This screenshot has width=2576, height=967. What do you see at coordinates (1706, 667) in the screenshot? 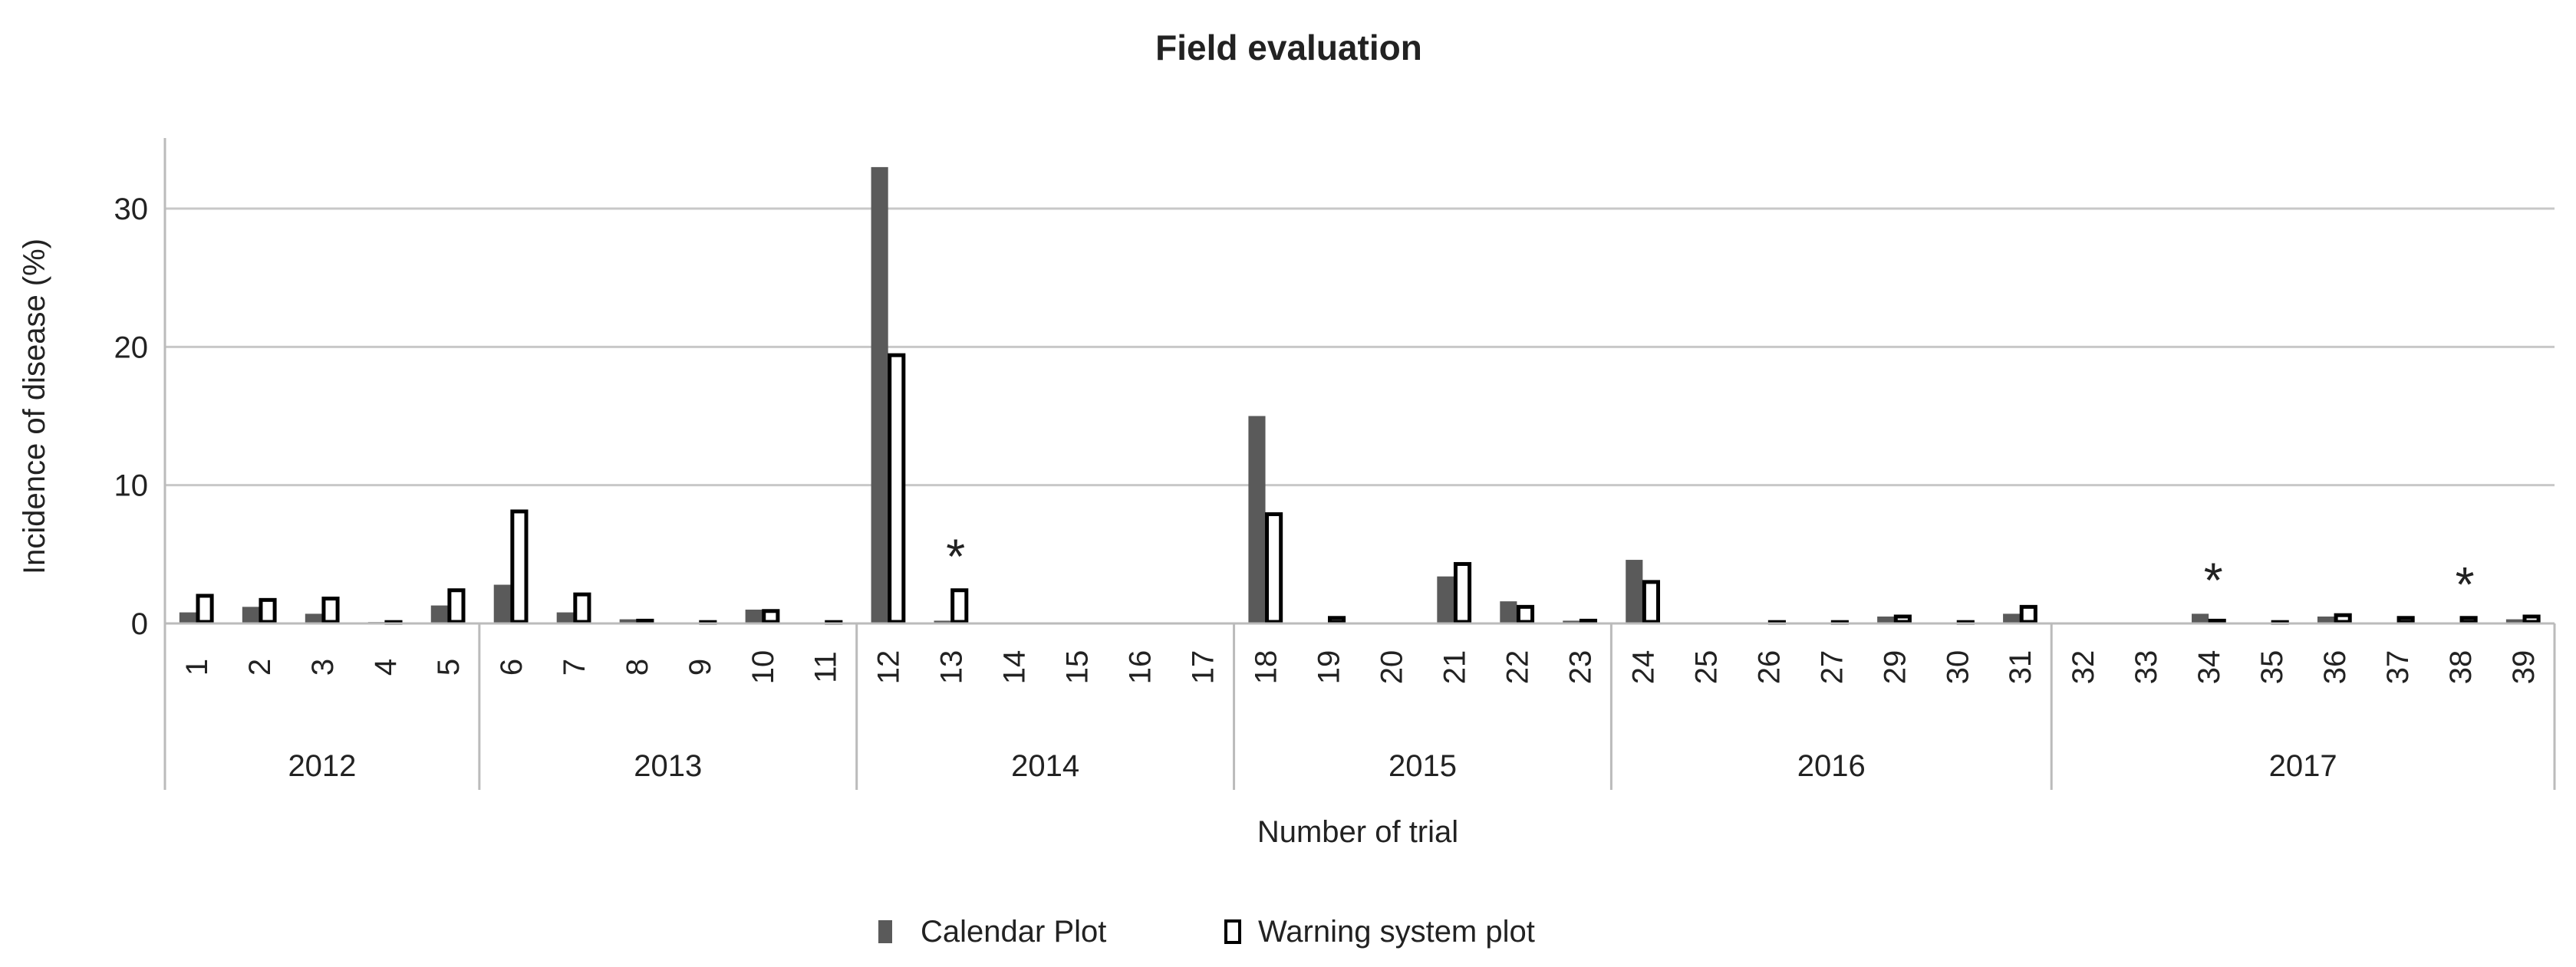
I see `x-tick-label: 25` at bounding box center [1706, 667].